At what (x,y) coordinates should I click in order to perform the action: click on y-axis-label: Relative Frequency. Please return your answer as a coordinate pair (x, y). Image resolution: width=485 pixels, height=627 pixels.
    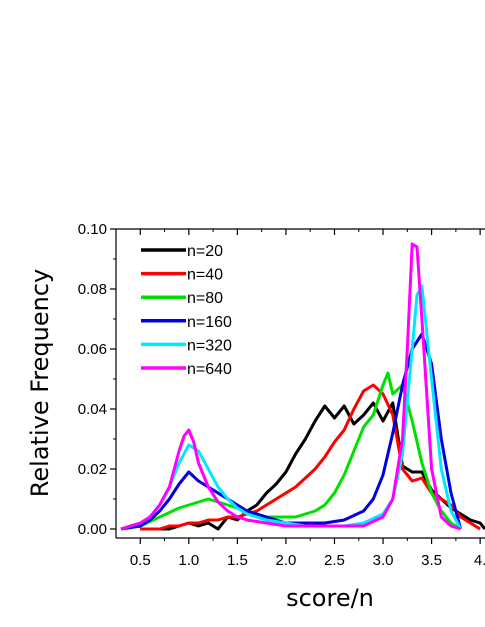
    Looking at the image, I should click on (40, 383).